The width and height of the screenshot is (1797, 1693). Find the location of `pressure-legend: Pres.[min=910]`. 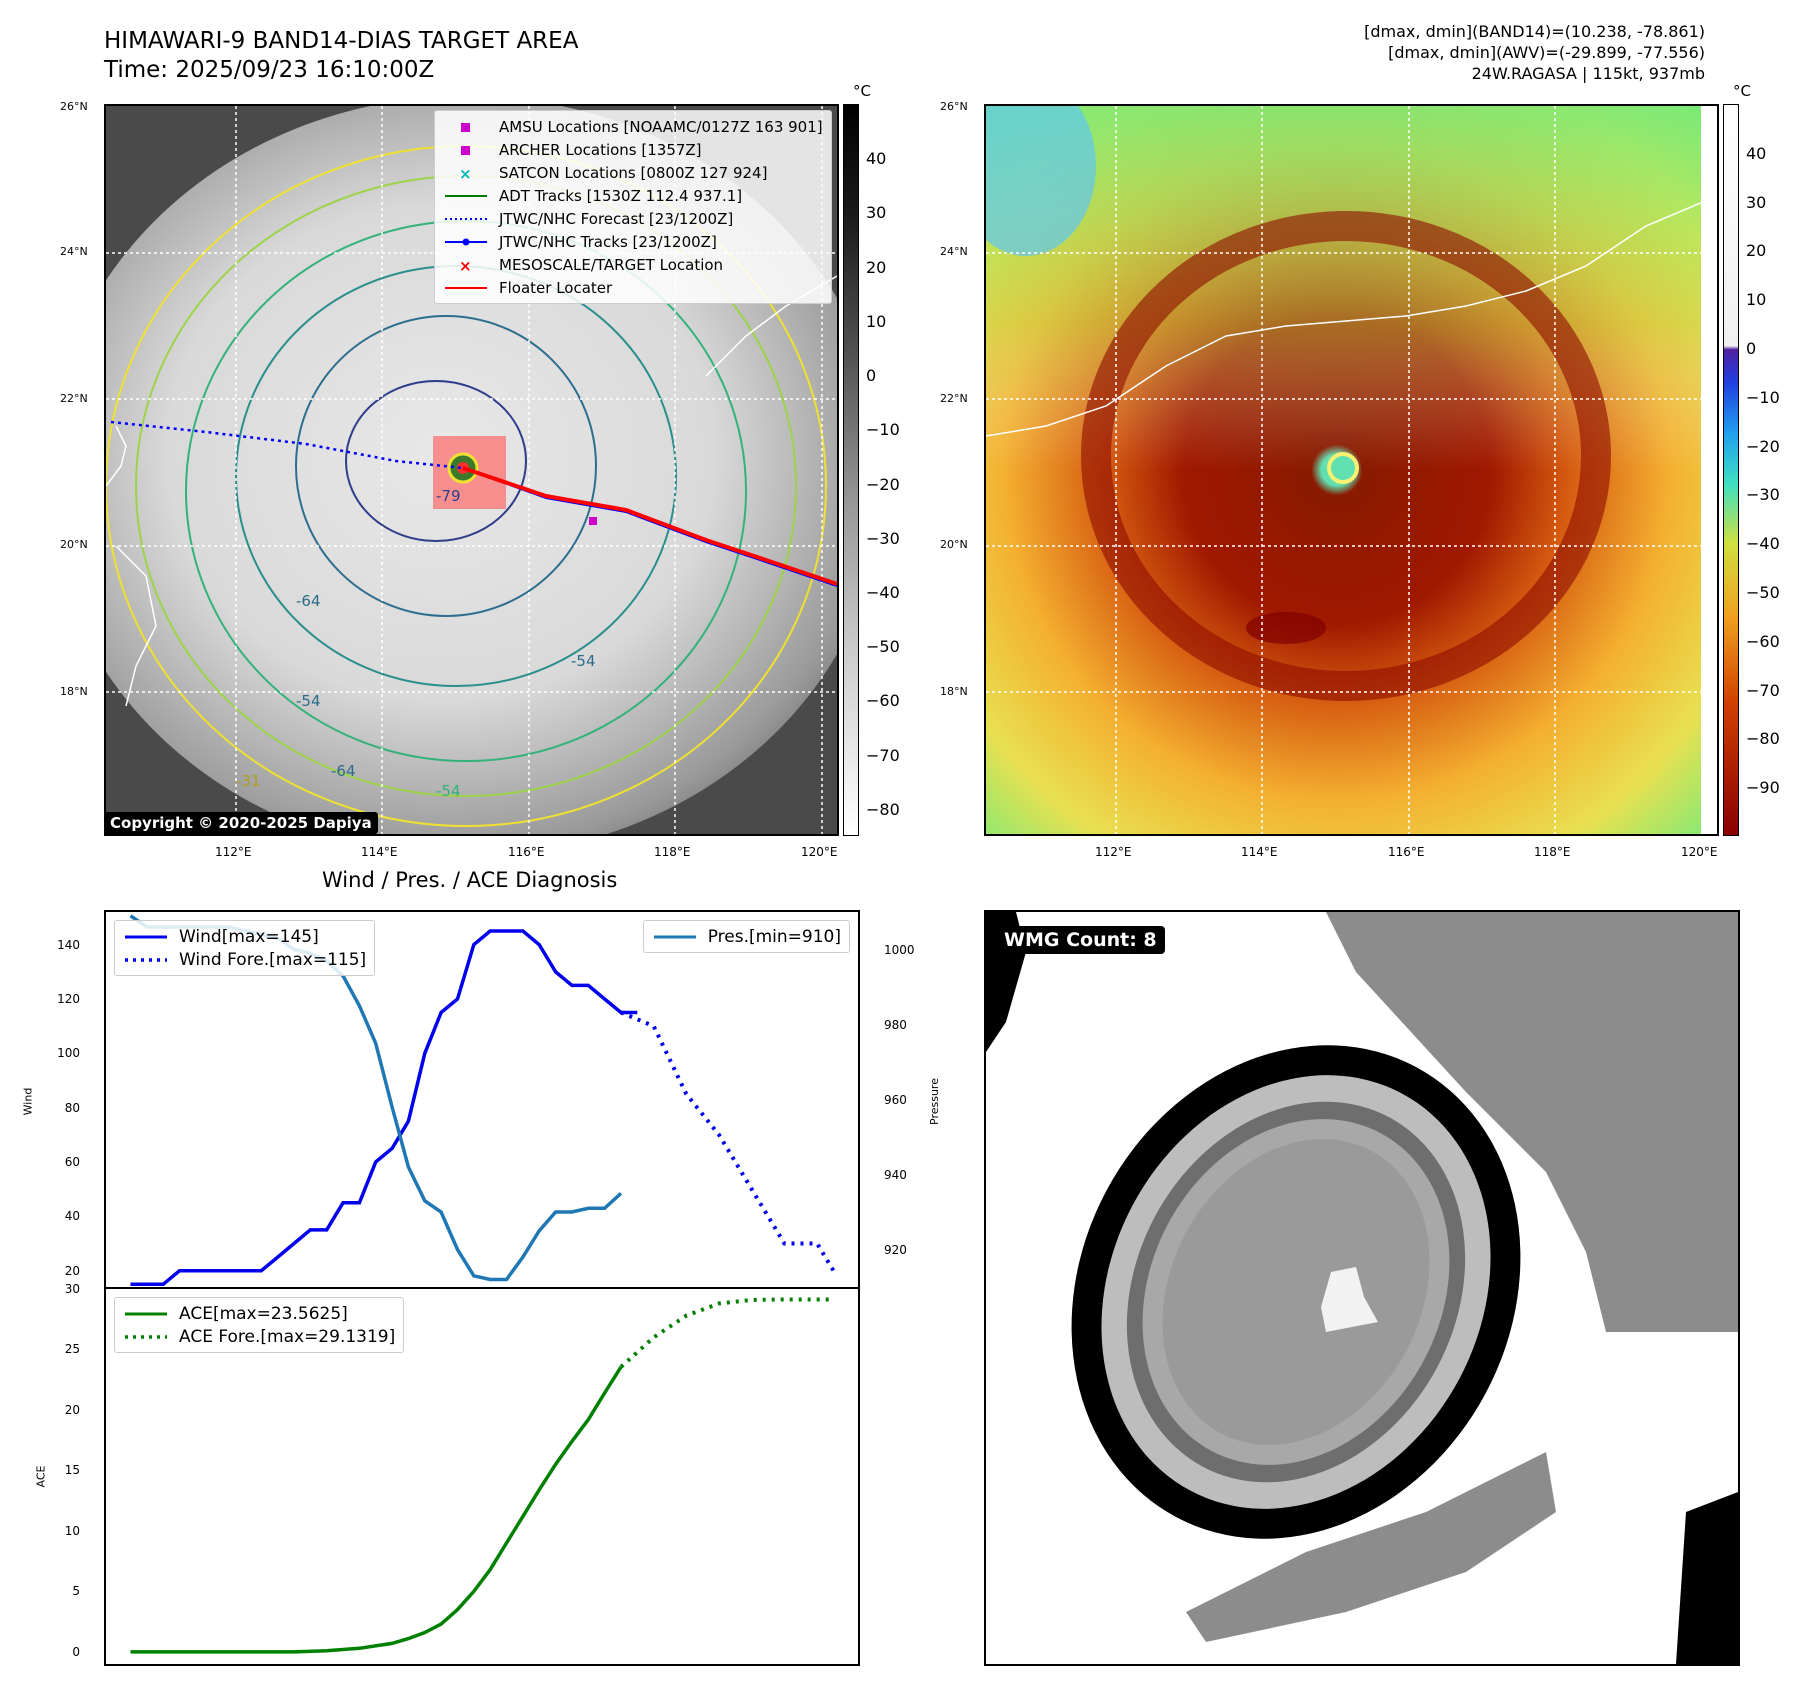

pressure-legend: Pres.[min=910] is located at coordinates (746, 936).